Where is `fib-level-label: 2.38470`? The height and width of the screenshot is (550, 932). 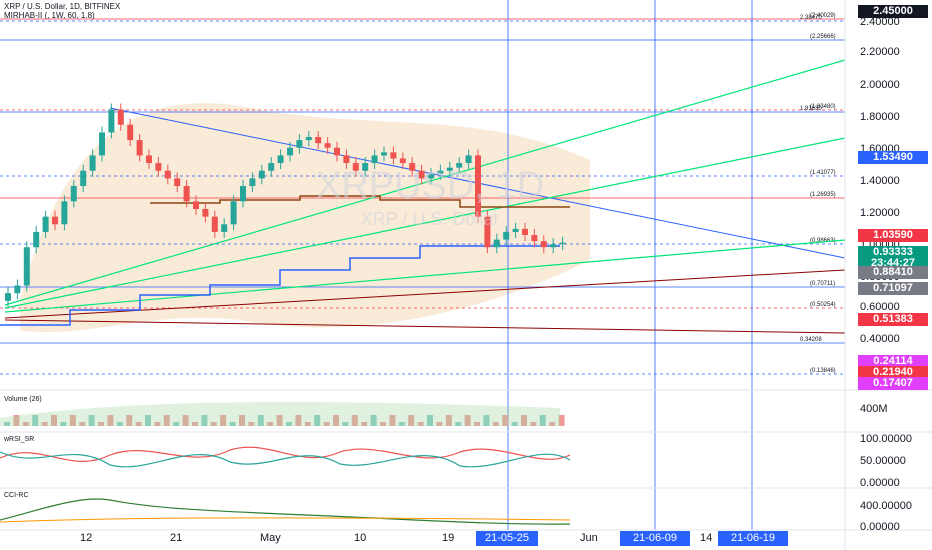
fib-level-label: 2.38470 is located at coordinates (811, 18).